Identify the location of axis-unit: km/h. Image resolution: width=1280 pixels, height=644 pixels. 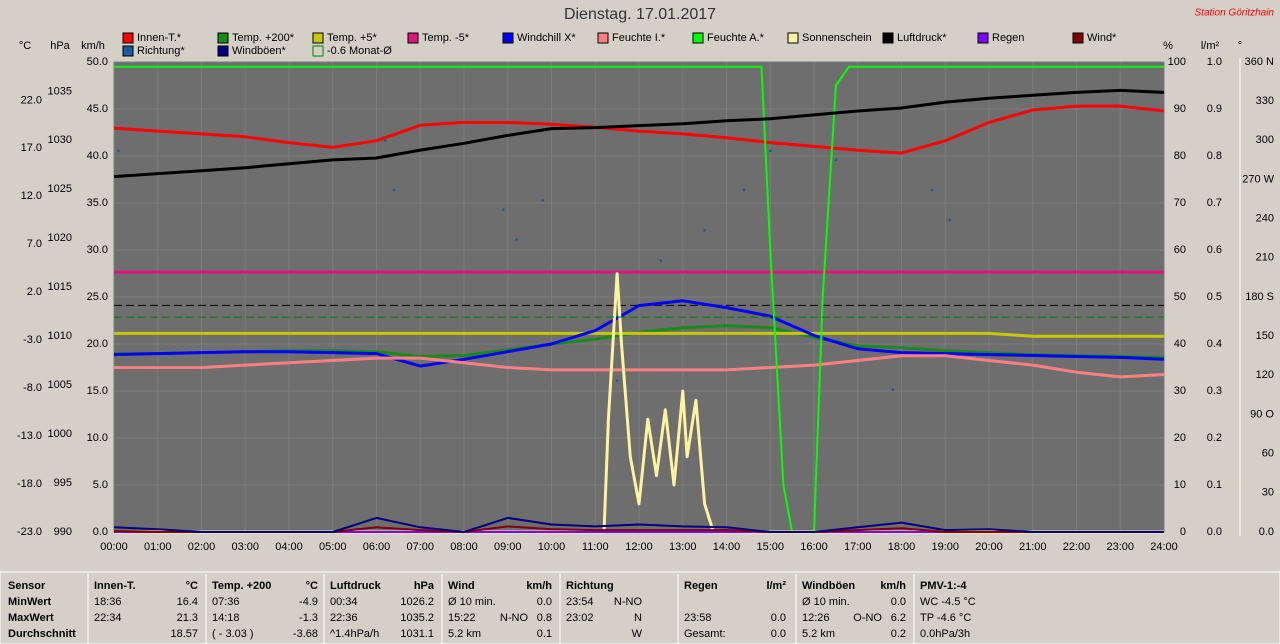
(93, 46).